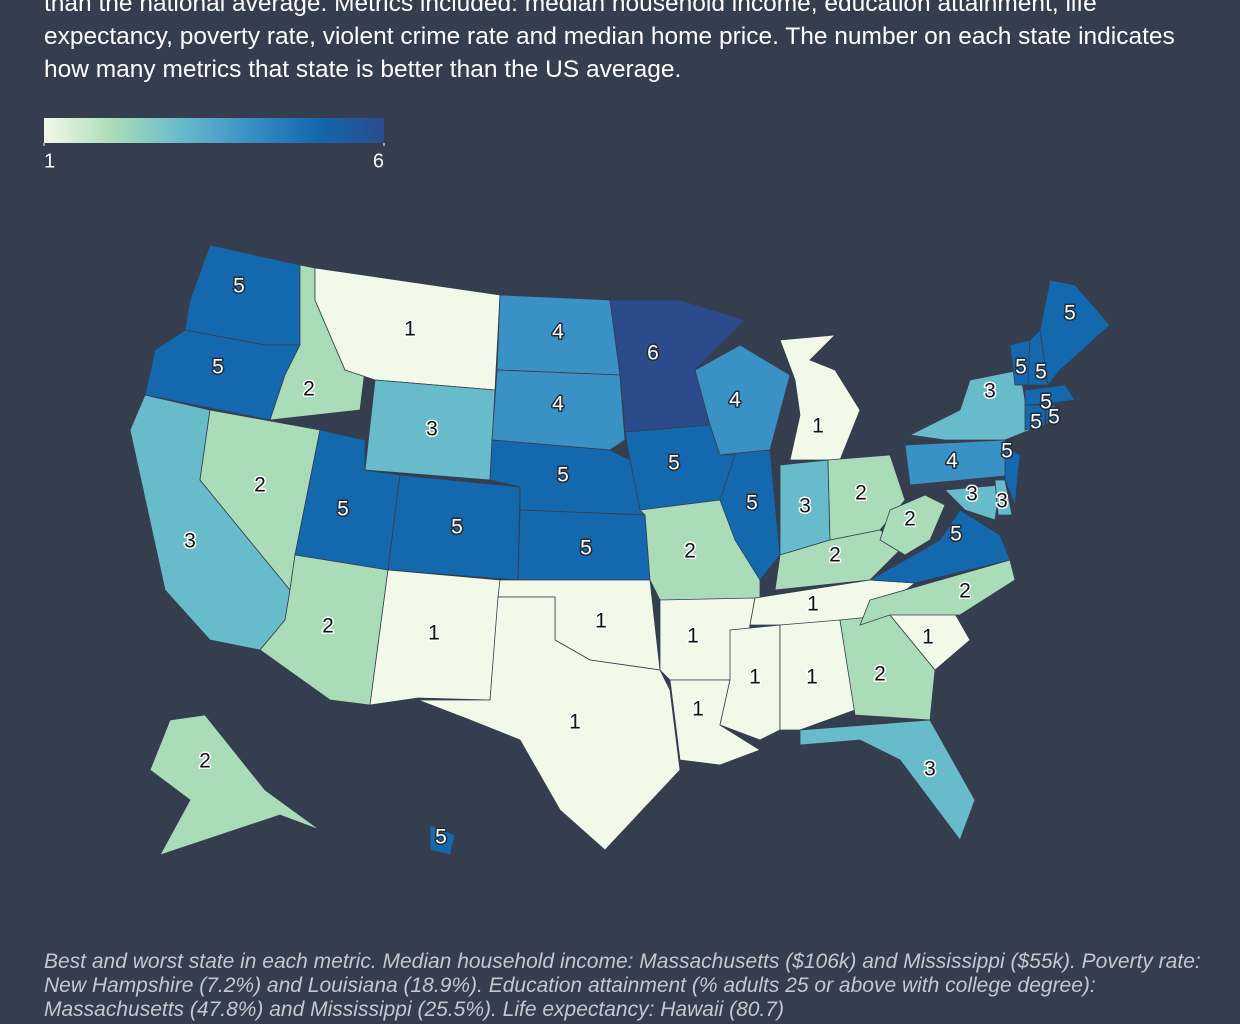 This screenshot has height=1024, width=1240. I want to click on colorbar-tick-label: 1, so click(49, 161).